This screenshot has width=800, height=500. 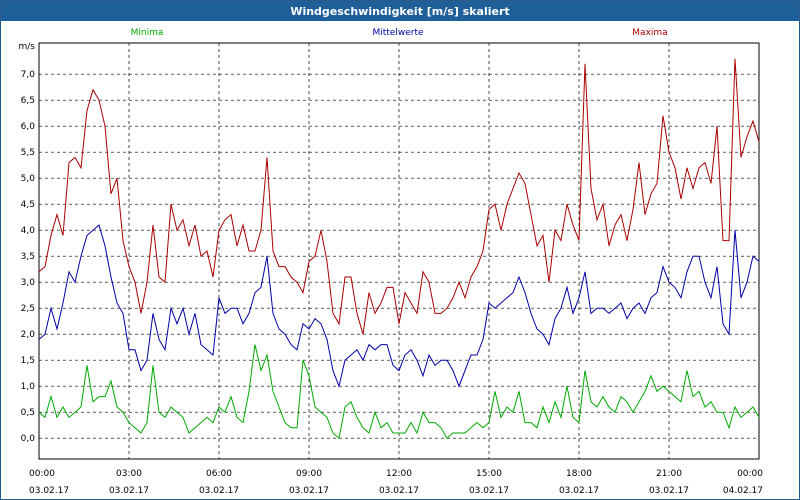 What do you see at coordinates (28, 153) in the screenshot?
I see `y-tick-label: 5,5` at bounding box center [28, 153].